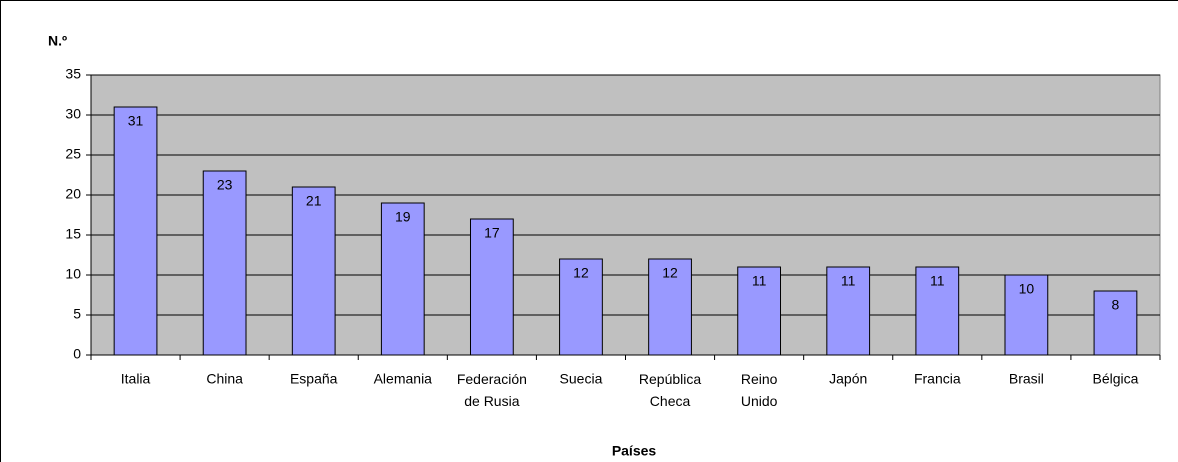 This screenshot has height=462, width=1178. I want to click on x-tick-label: República Checa, so click(670, 390).